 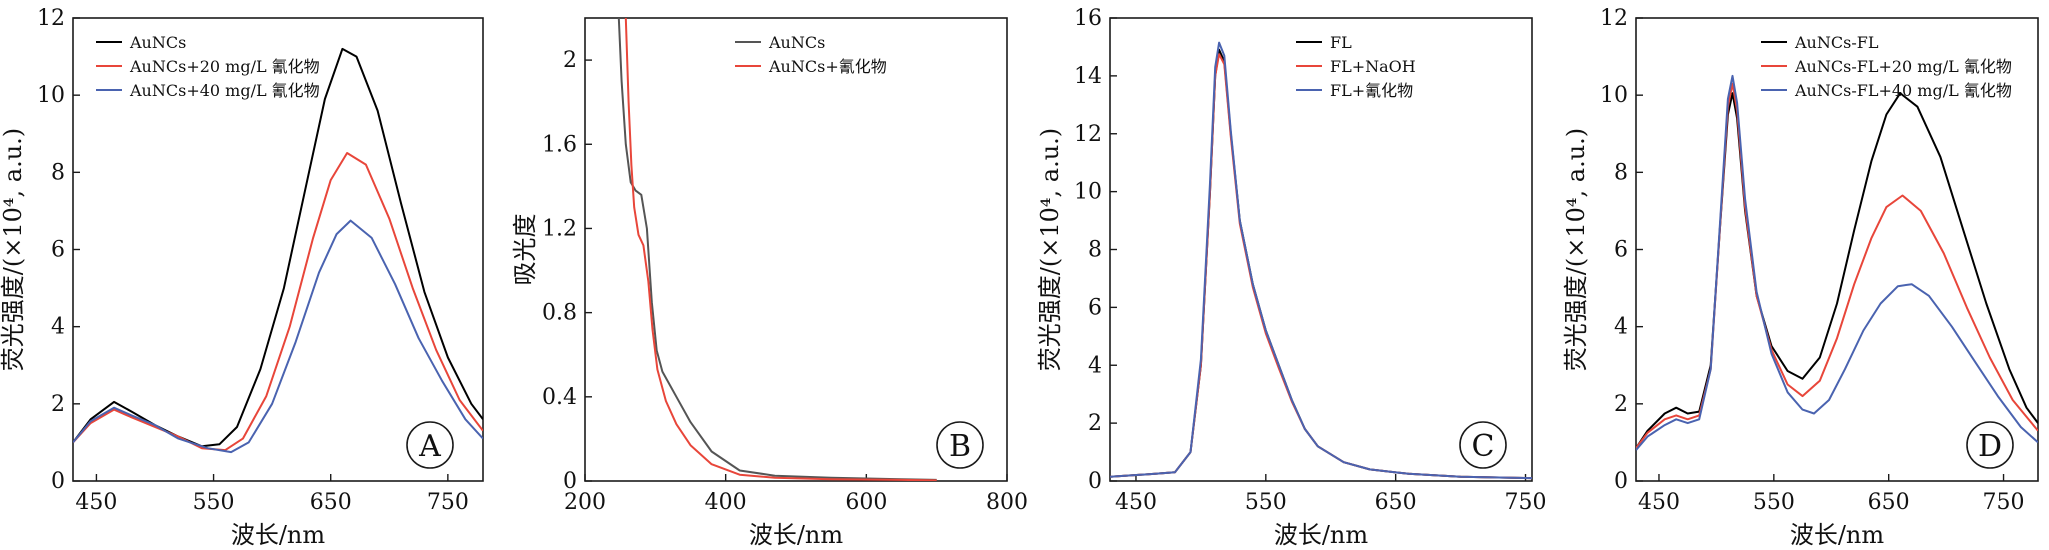 What do you see at coordinates (224, 66) in the screenshot?
I see `legend-label: AuNCs+20 mg/L 氰化物` at bounding box center [224, 66].